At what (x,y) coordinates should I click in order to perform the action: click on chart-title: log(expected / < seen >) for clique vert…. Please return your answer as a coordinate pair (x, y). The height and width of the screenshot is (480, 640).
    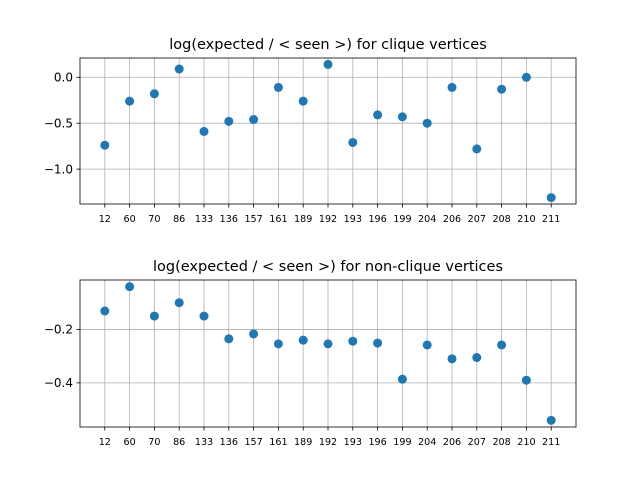
    Looking at the image, I should click on (328, 45).